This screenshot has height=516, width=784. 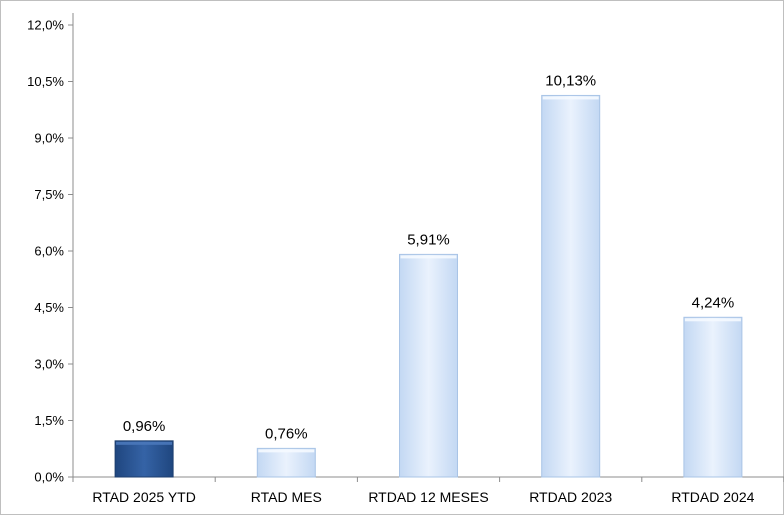 I want to click on y-tick-label: 12,0%, so click(x=45, y=25).